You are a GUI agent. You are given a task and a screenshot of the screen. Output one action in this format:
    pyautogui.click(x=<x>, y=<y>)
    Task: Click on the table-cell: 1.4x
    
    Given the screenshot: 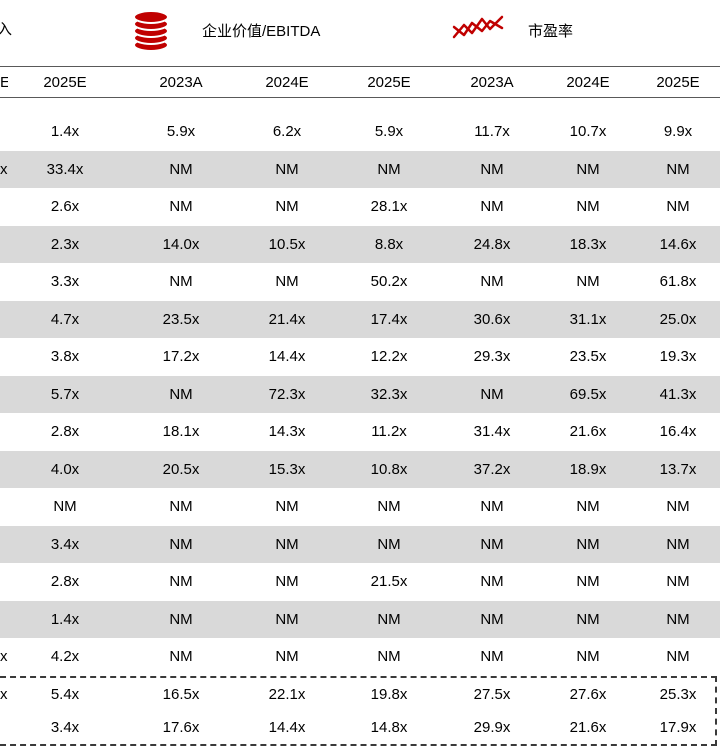 What is the action you would take?
    pyautogui.click(x=65, y=619)
    